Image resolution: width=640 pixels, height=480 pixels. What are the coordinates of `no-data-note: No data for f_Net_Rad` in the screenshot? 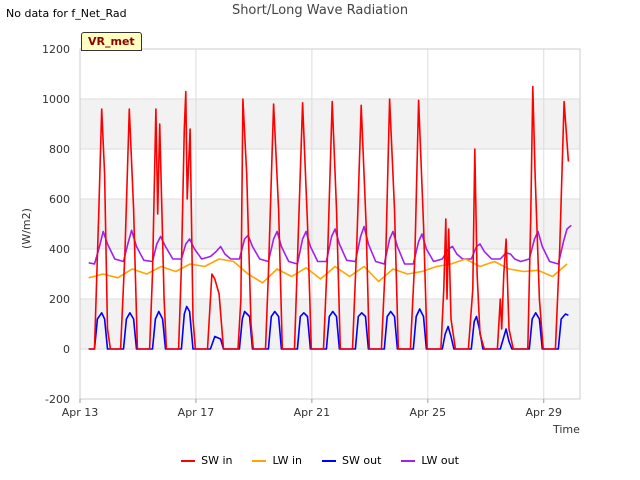 It's located at (66, 13).